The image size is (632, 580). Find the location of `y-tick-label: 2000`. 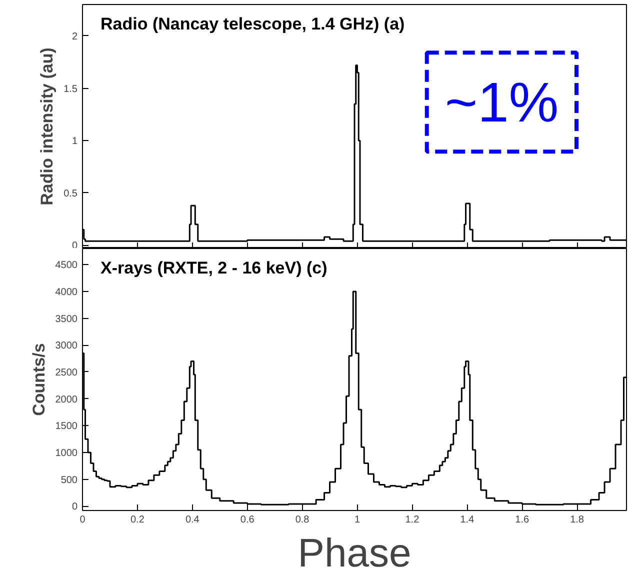

y-tick-label: 2000 is located at coordinates (66, 400).